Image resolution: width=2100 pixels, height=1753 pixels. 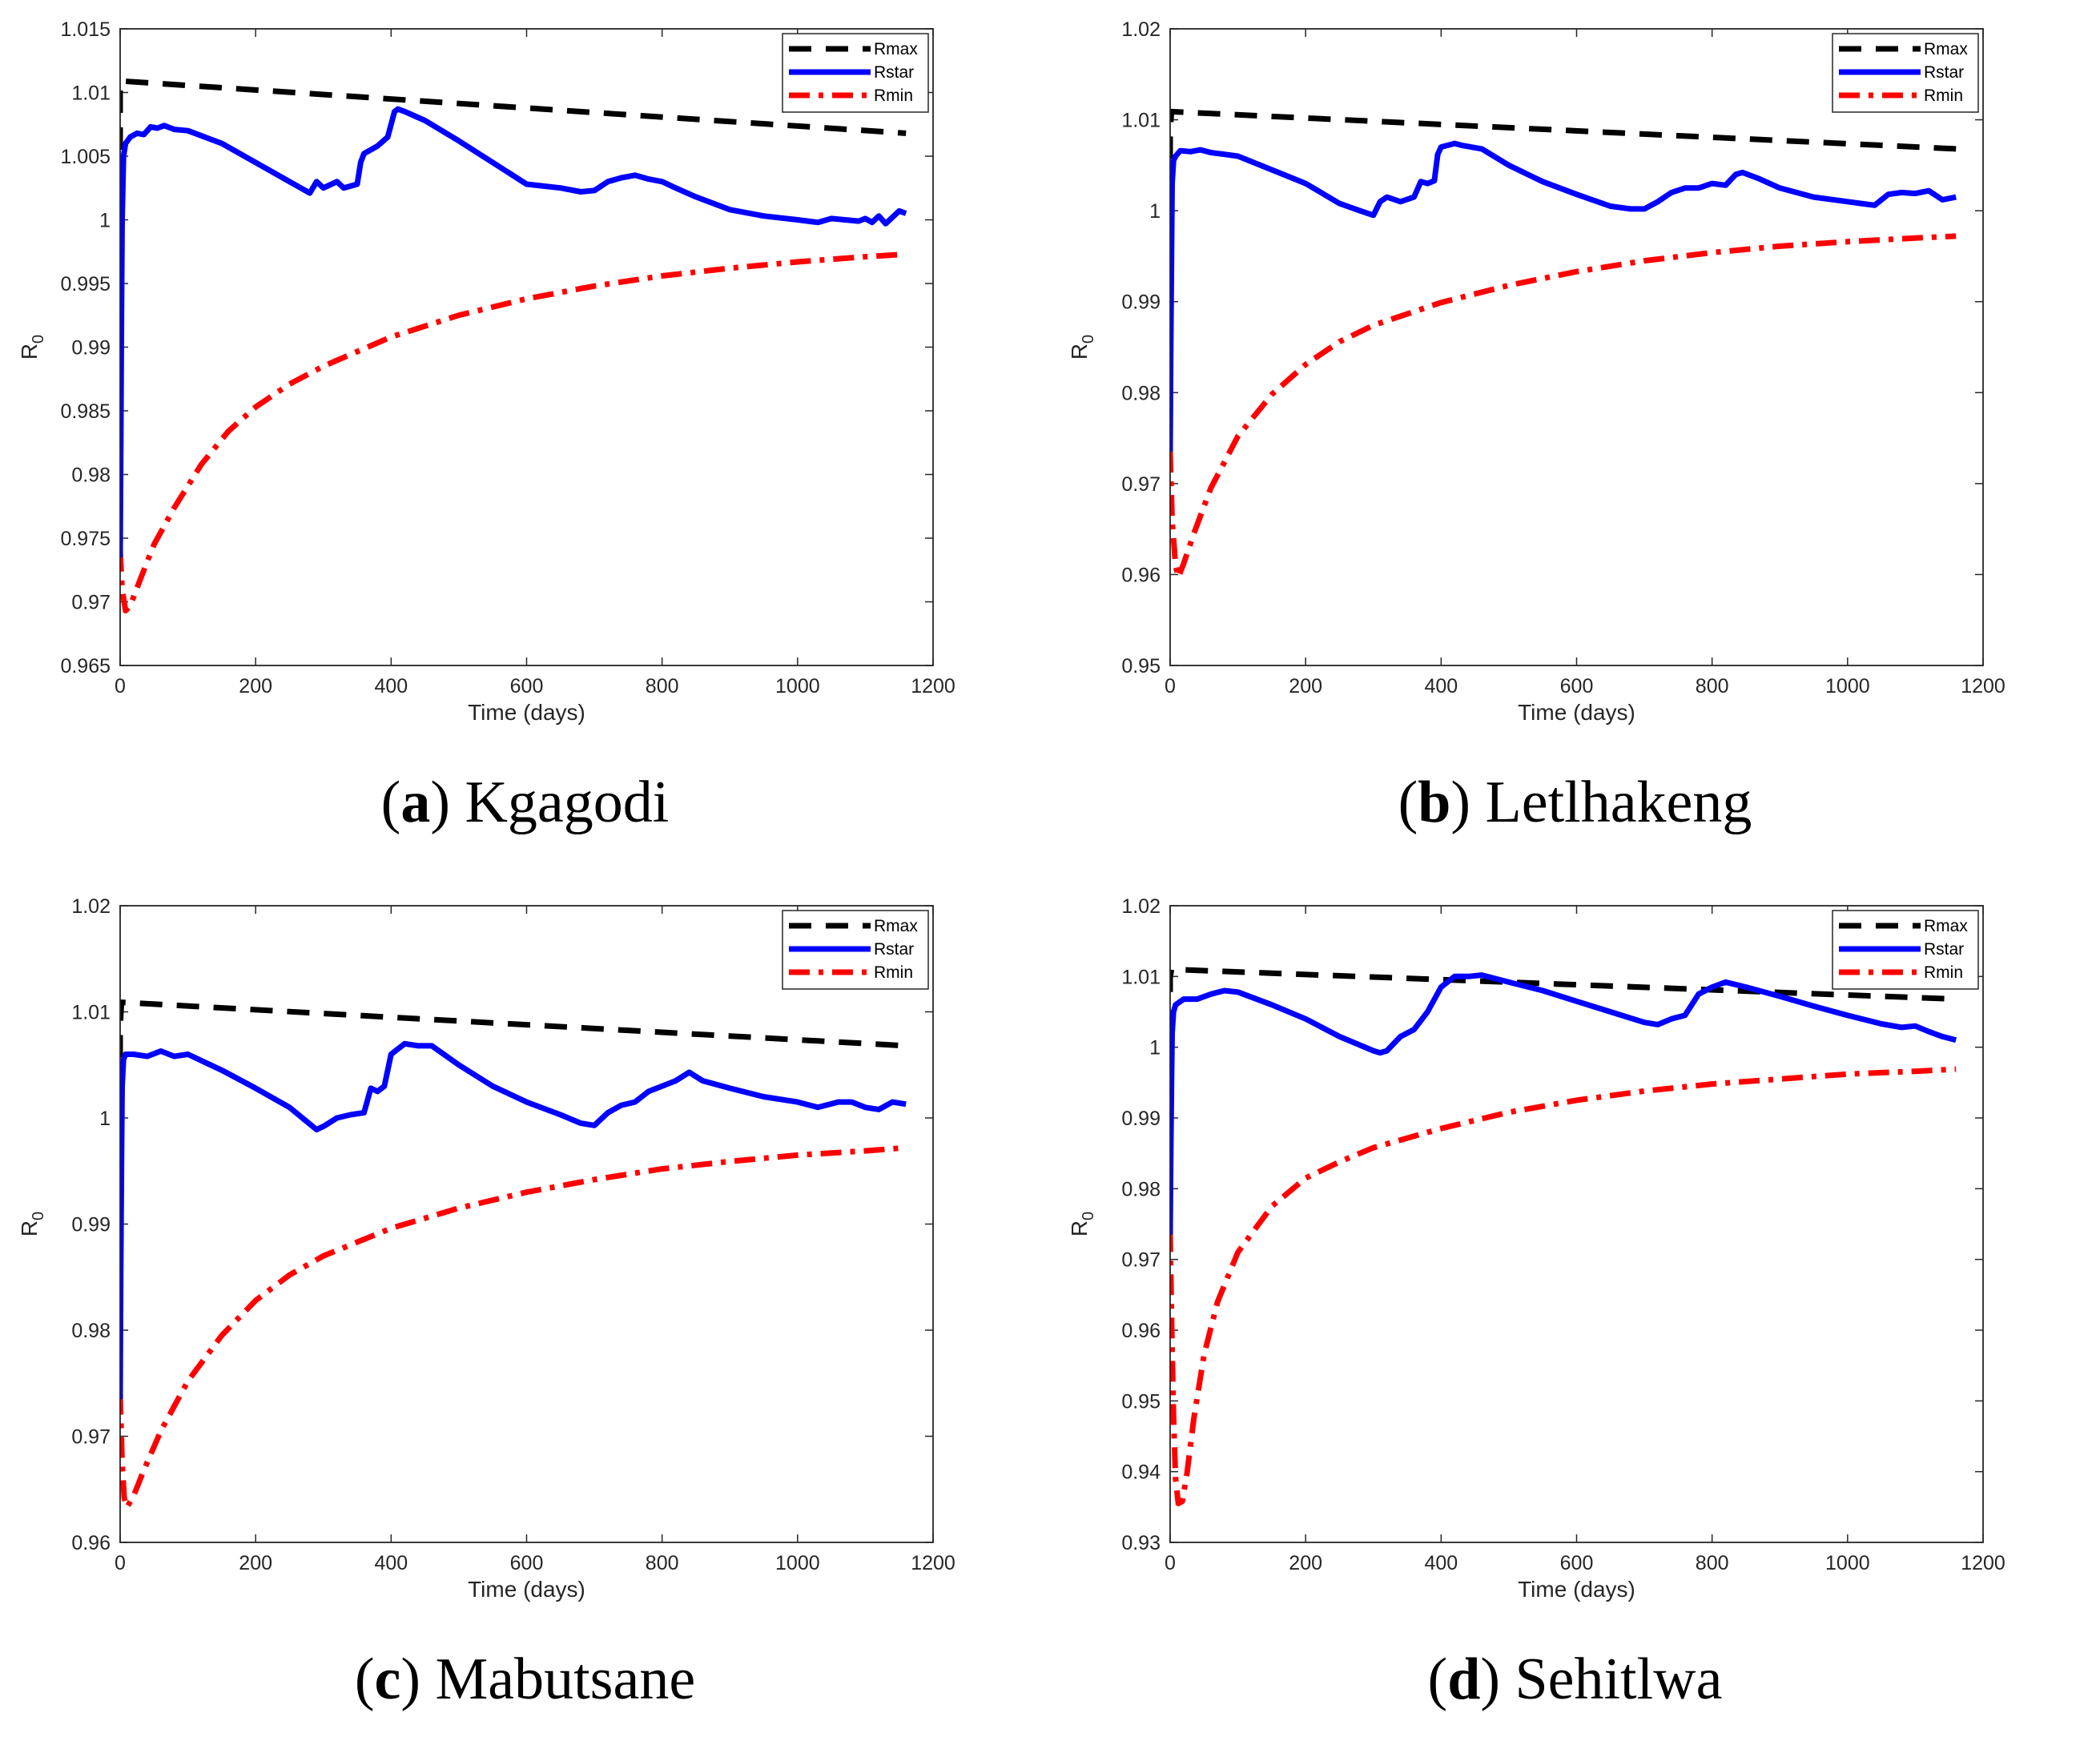 I want to click on caption-letlhakeng: (b) Letlhakeng, so click(x=1575, y=803).